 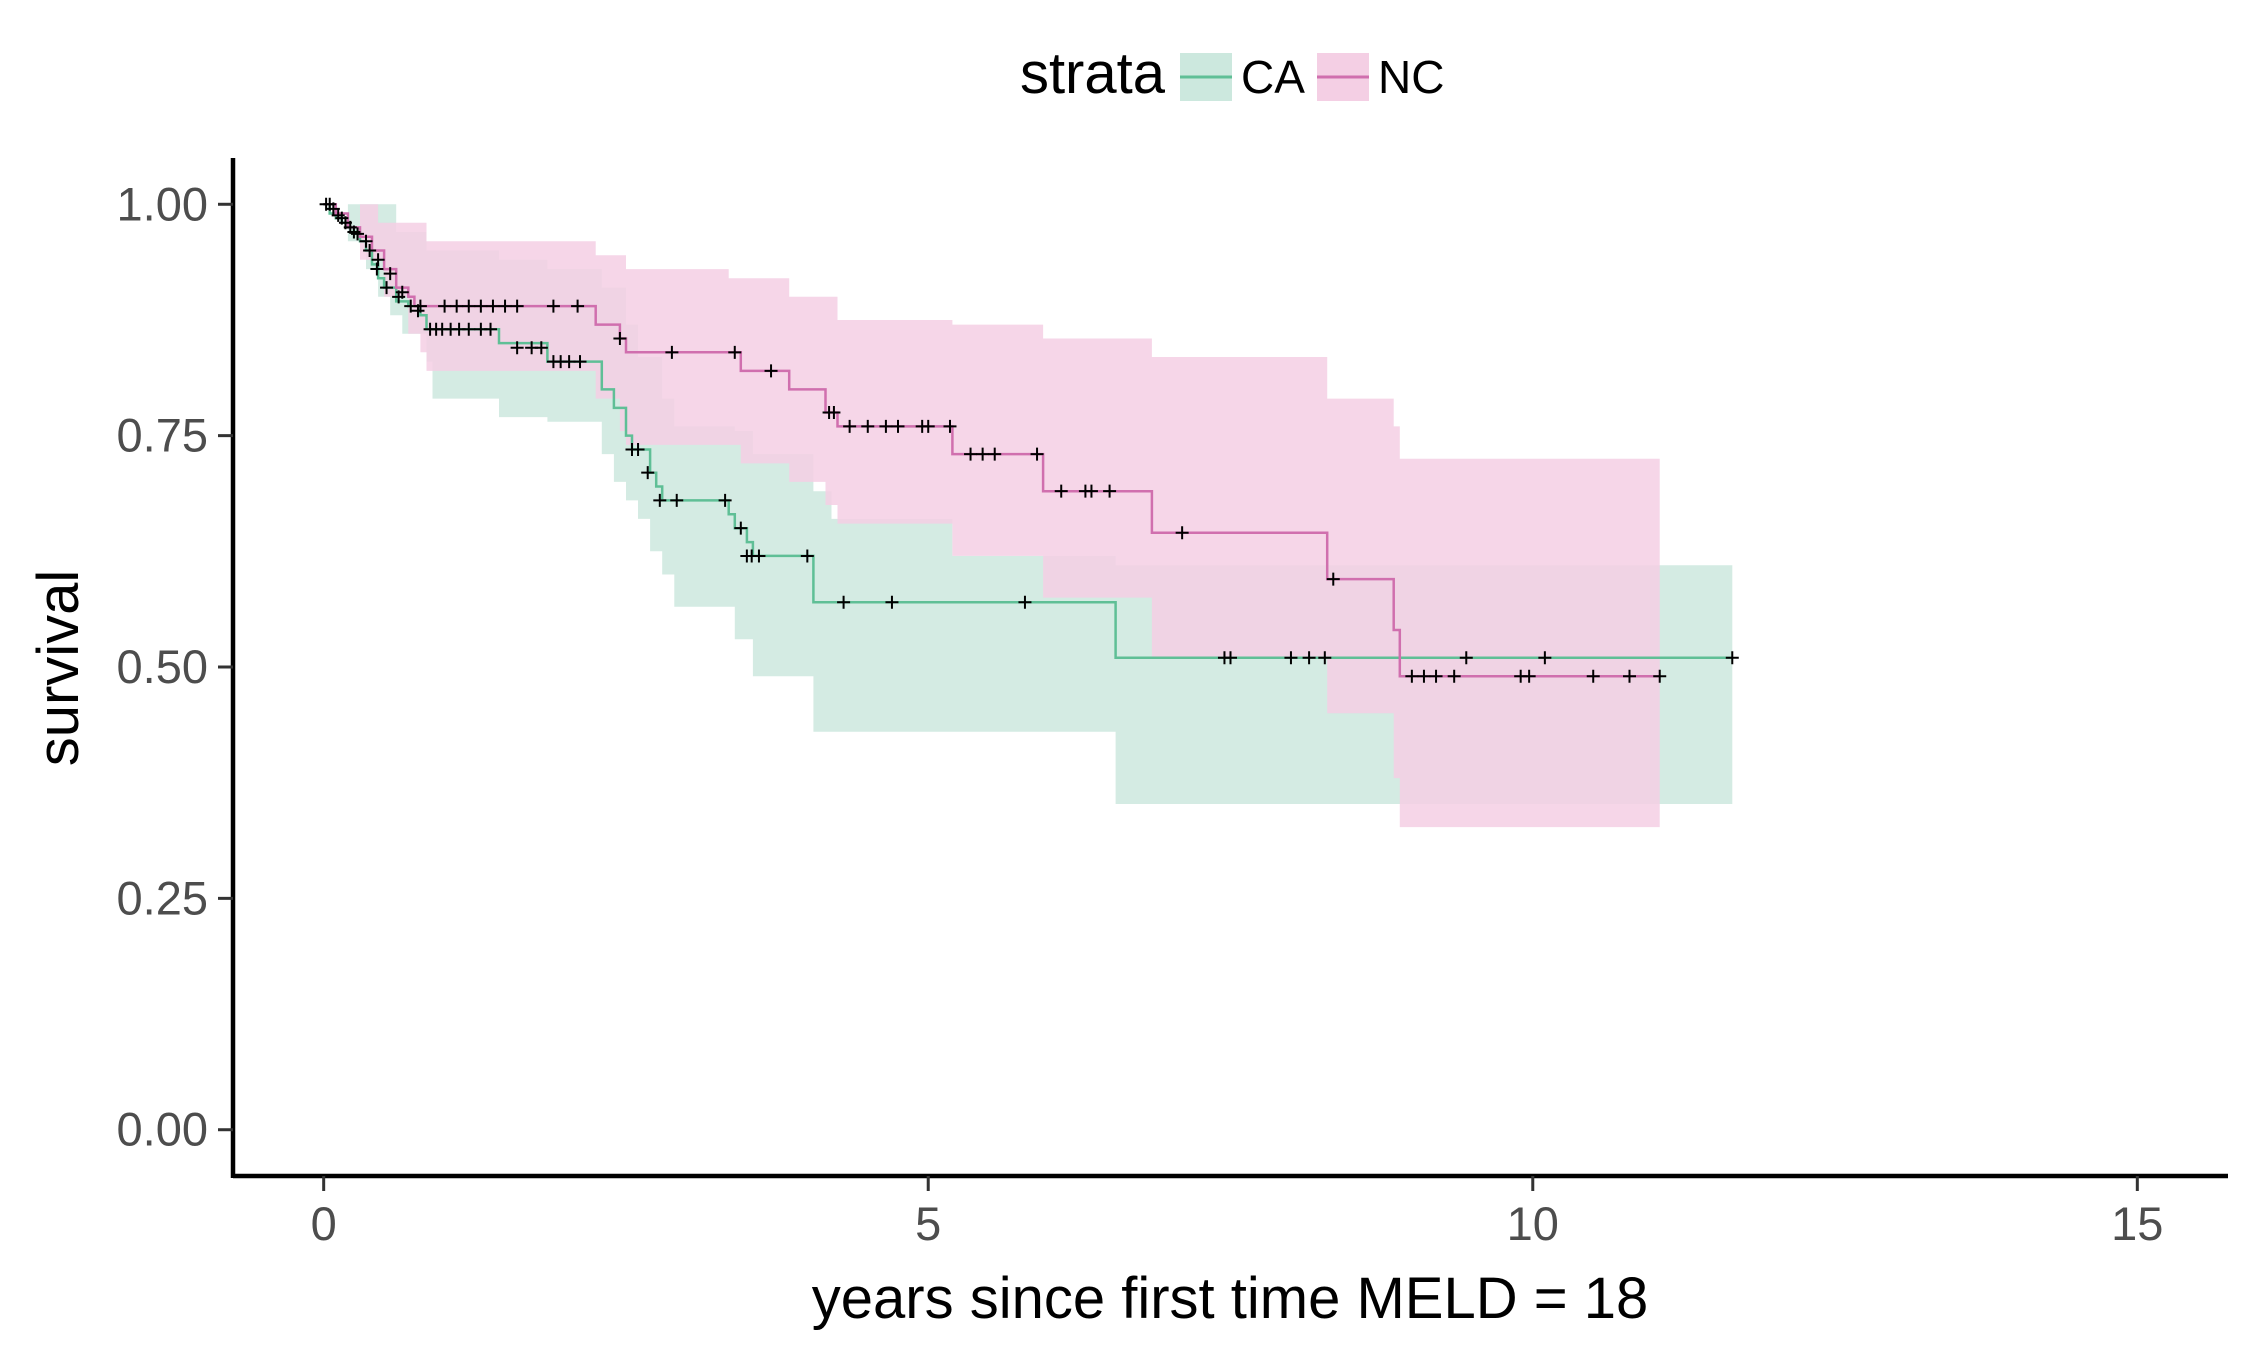 What do you see at coordinates (1411, 77) in the screenshot?
I see `legend-label-nc: NC` at bounding box center [1411, 77].